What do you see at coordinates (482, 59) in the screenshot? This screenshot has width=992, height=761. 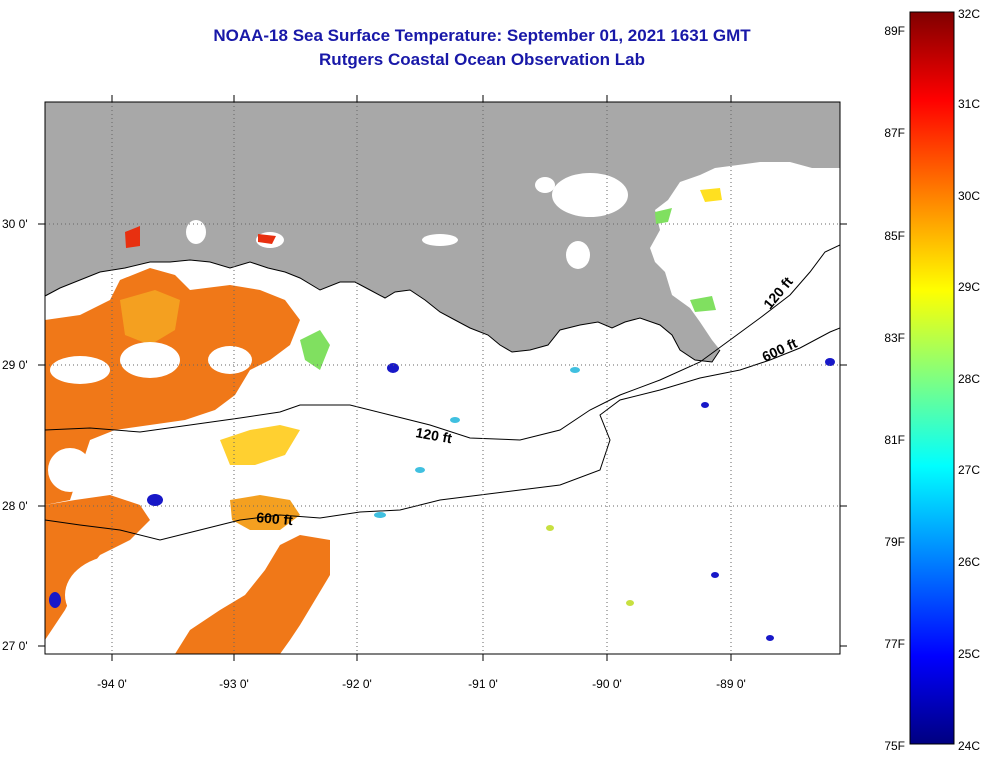 I see `map-subtitle: Rutgers Coastal Ocean Observation Lab` at bounding box center [482, 59].